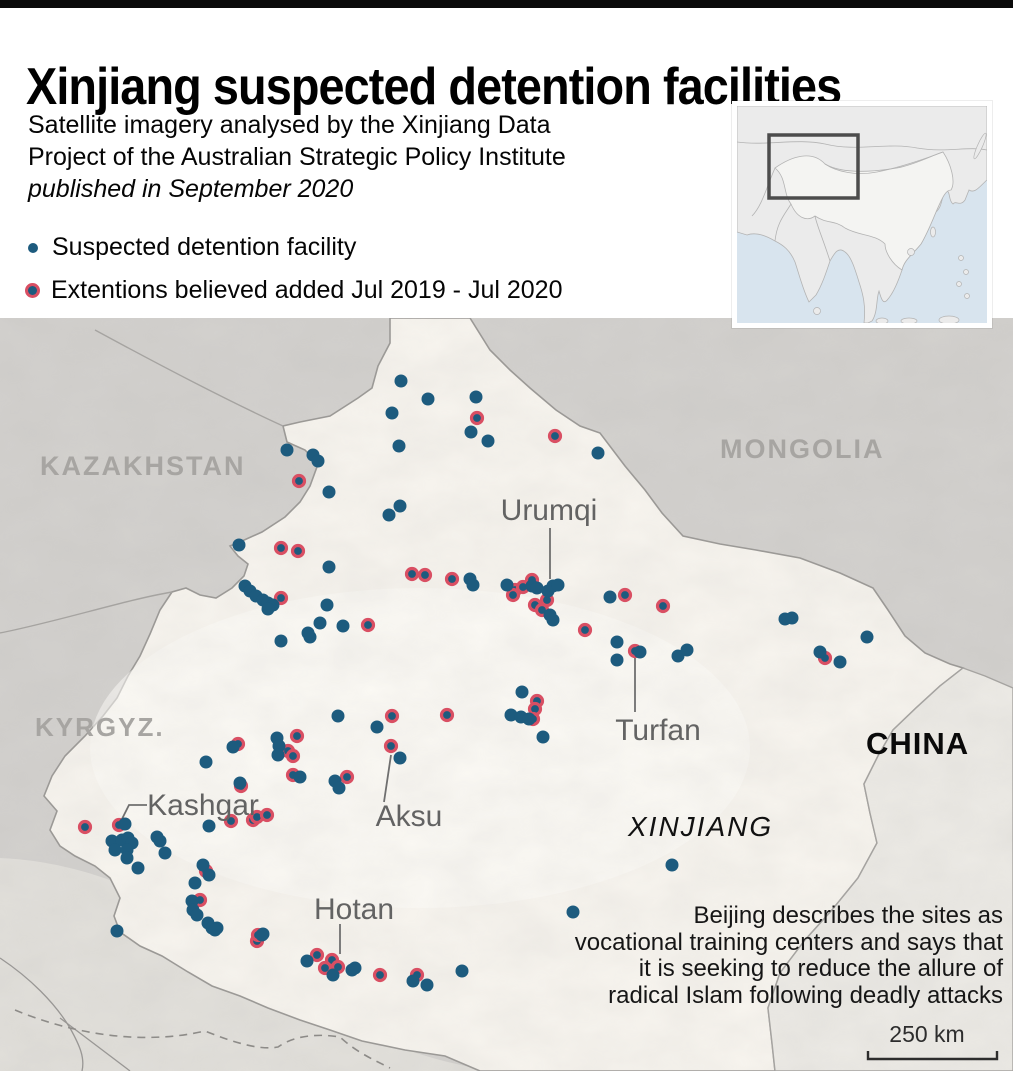 The height and width of the screenshot is (1071, 1013). I want to click on inset-highlight-rect, so click(813, 166).